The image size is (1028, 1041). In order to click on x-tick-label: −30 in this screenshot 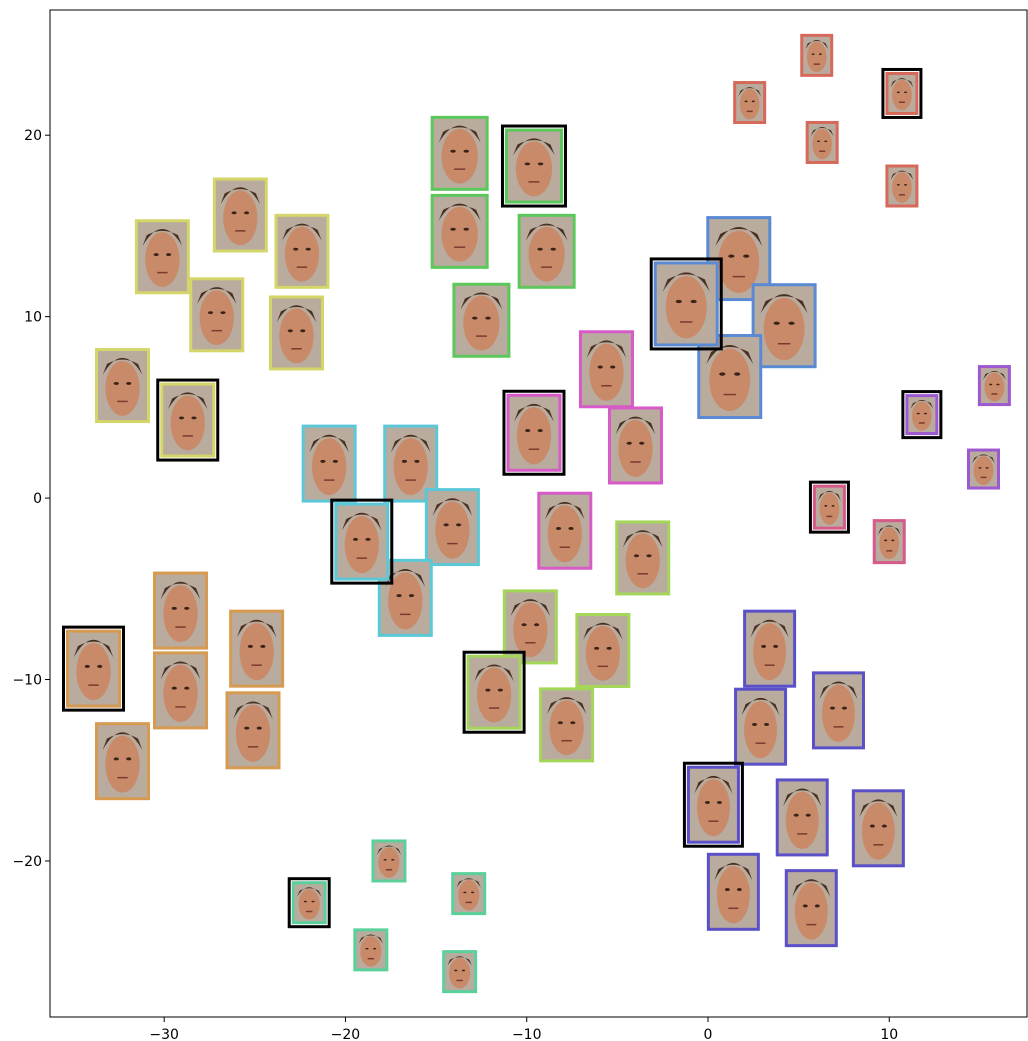, I will do `click(164, 1034)`.